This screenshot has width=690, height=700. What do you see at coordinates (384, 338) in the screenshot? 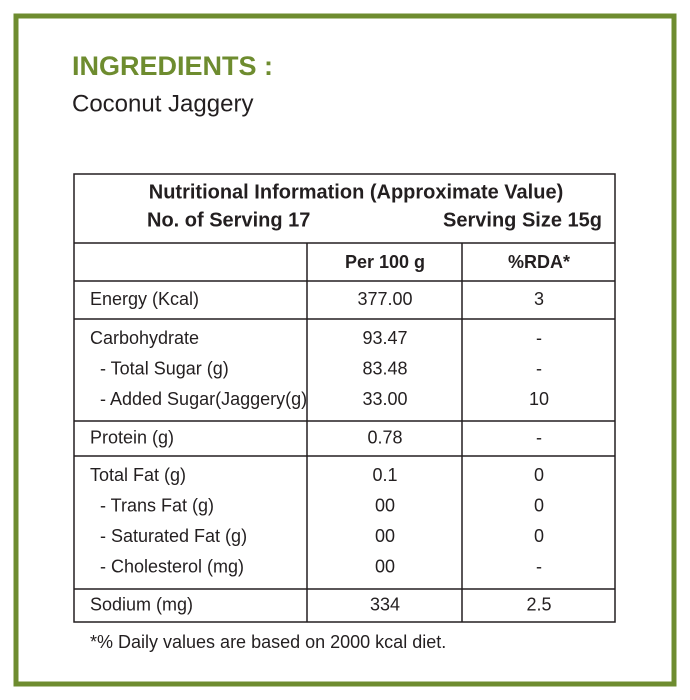
I see `per-100g: 93.47` at bounding box center [384, 338].